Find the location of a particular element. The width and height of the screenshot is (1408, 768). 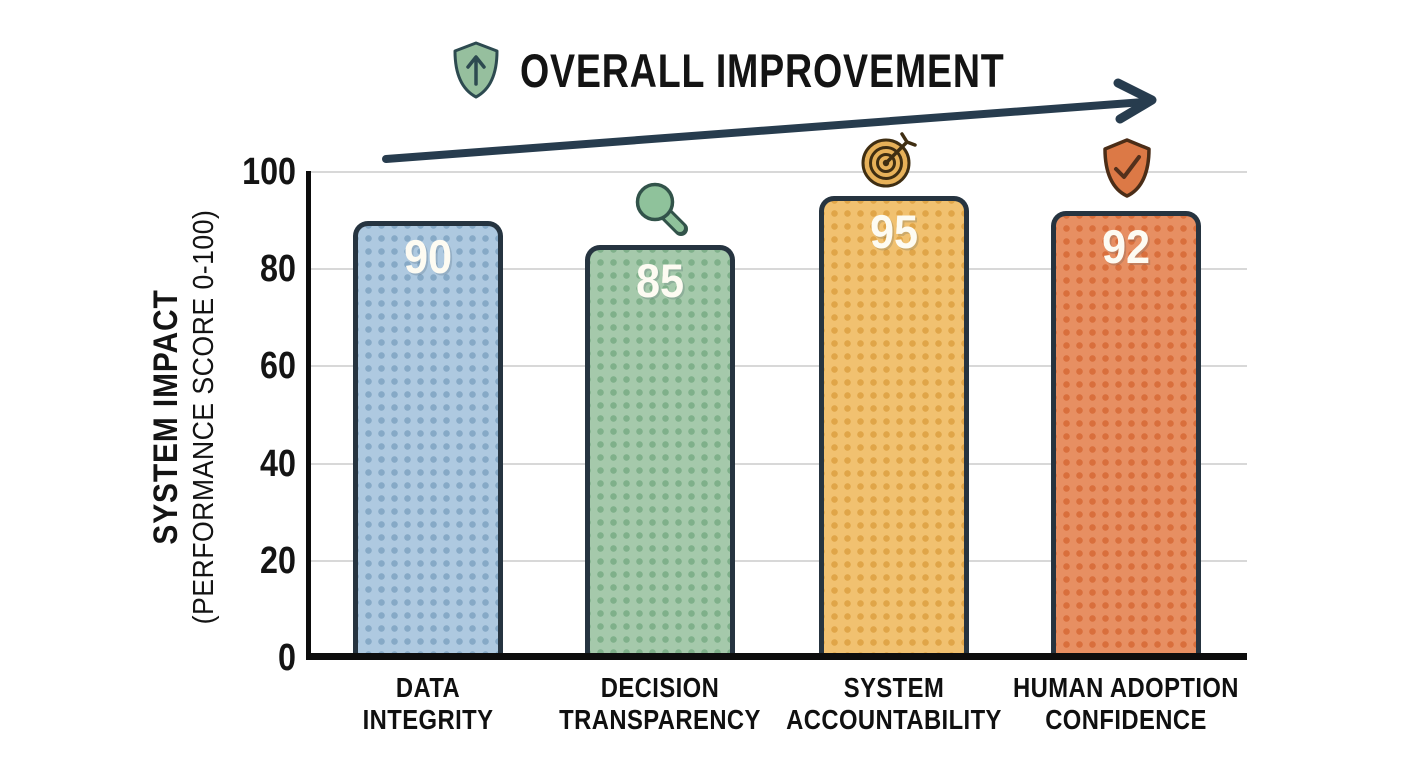

x-category-label: DATA INTEGRITY is located at coordinates (428, 704).